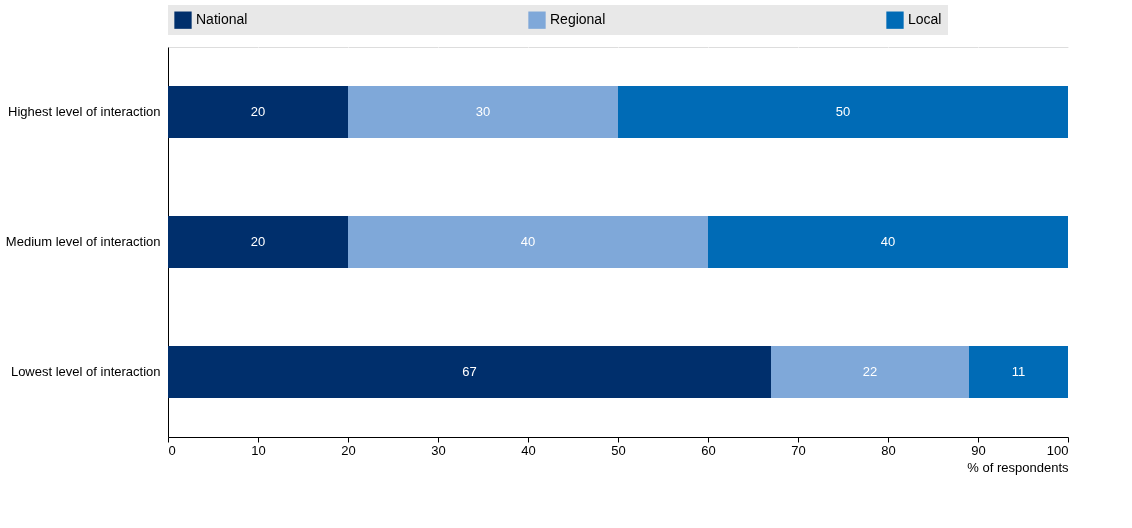 Image resolution: width=1132 pixels, height=528 pixels. Describe the element at coordinates (708, 450) in the screenshot. I see `x-tick-label: 60` at that location.